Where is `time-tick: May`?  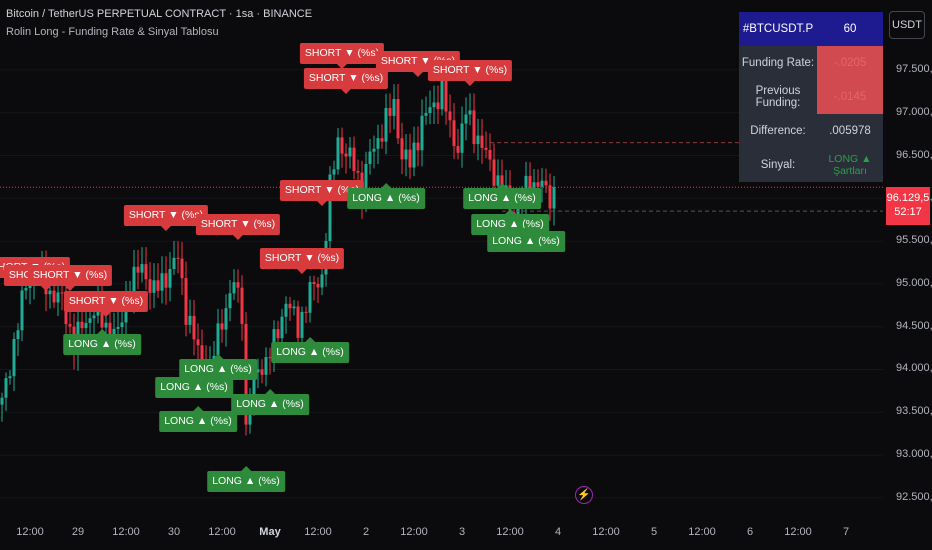 time-tick: May is located at coordinates (270, 532).